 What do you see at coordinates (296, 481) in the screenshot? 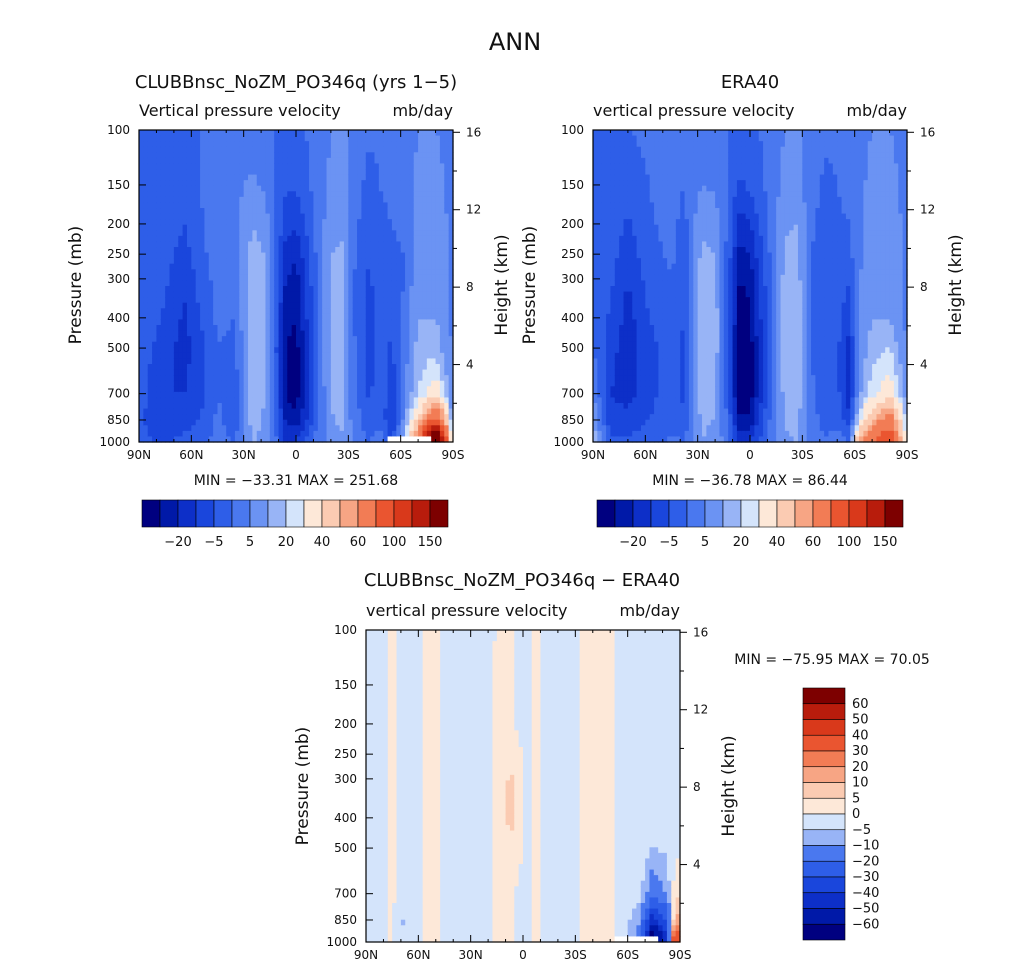
I see `stats-text: MIN = −33.31 MAX = 251.68` at bounding box center [296, 481].